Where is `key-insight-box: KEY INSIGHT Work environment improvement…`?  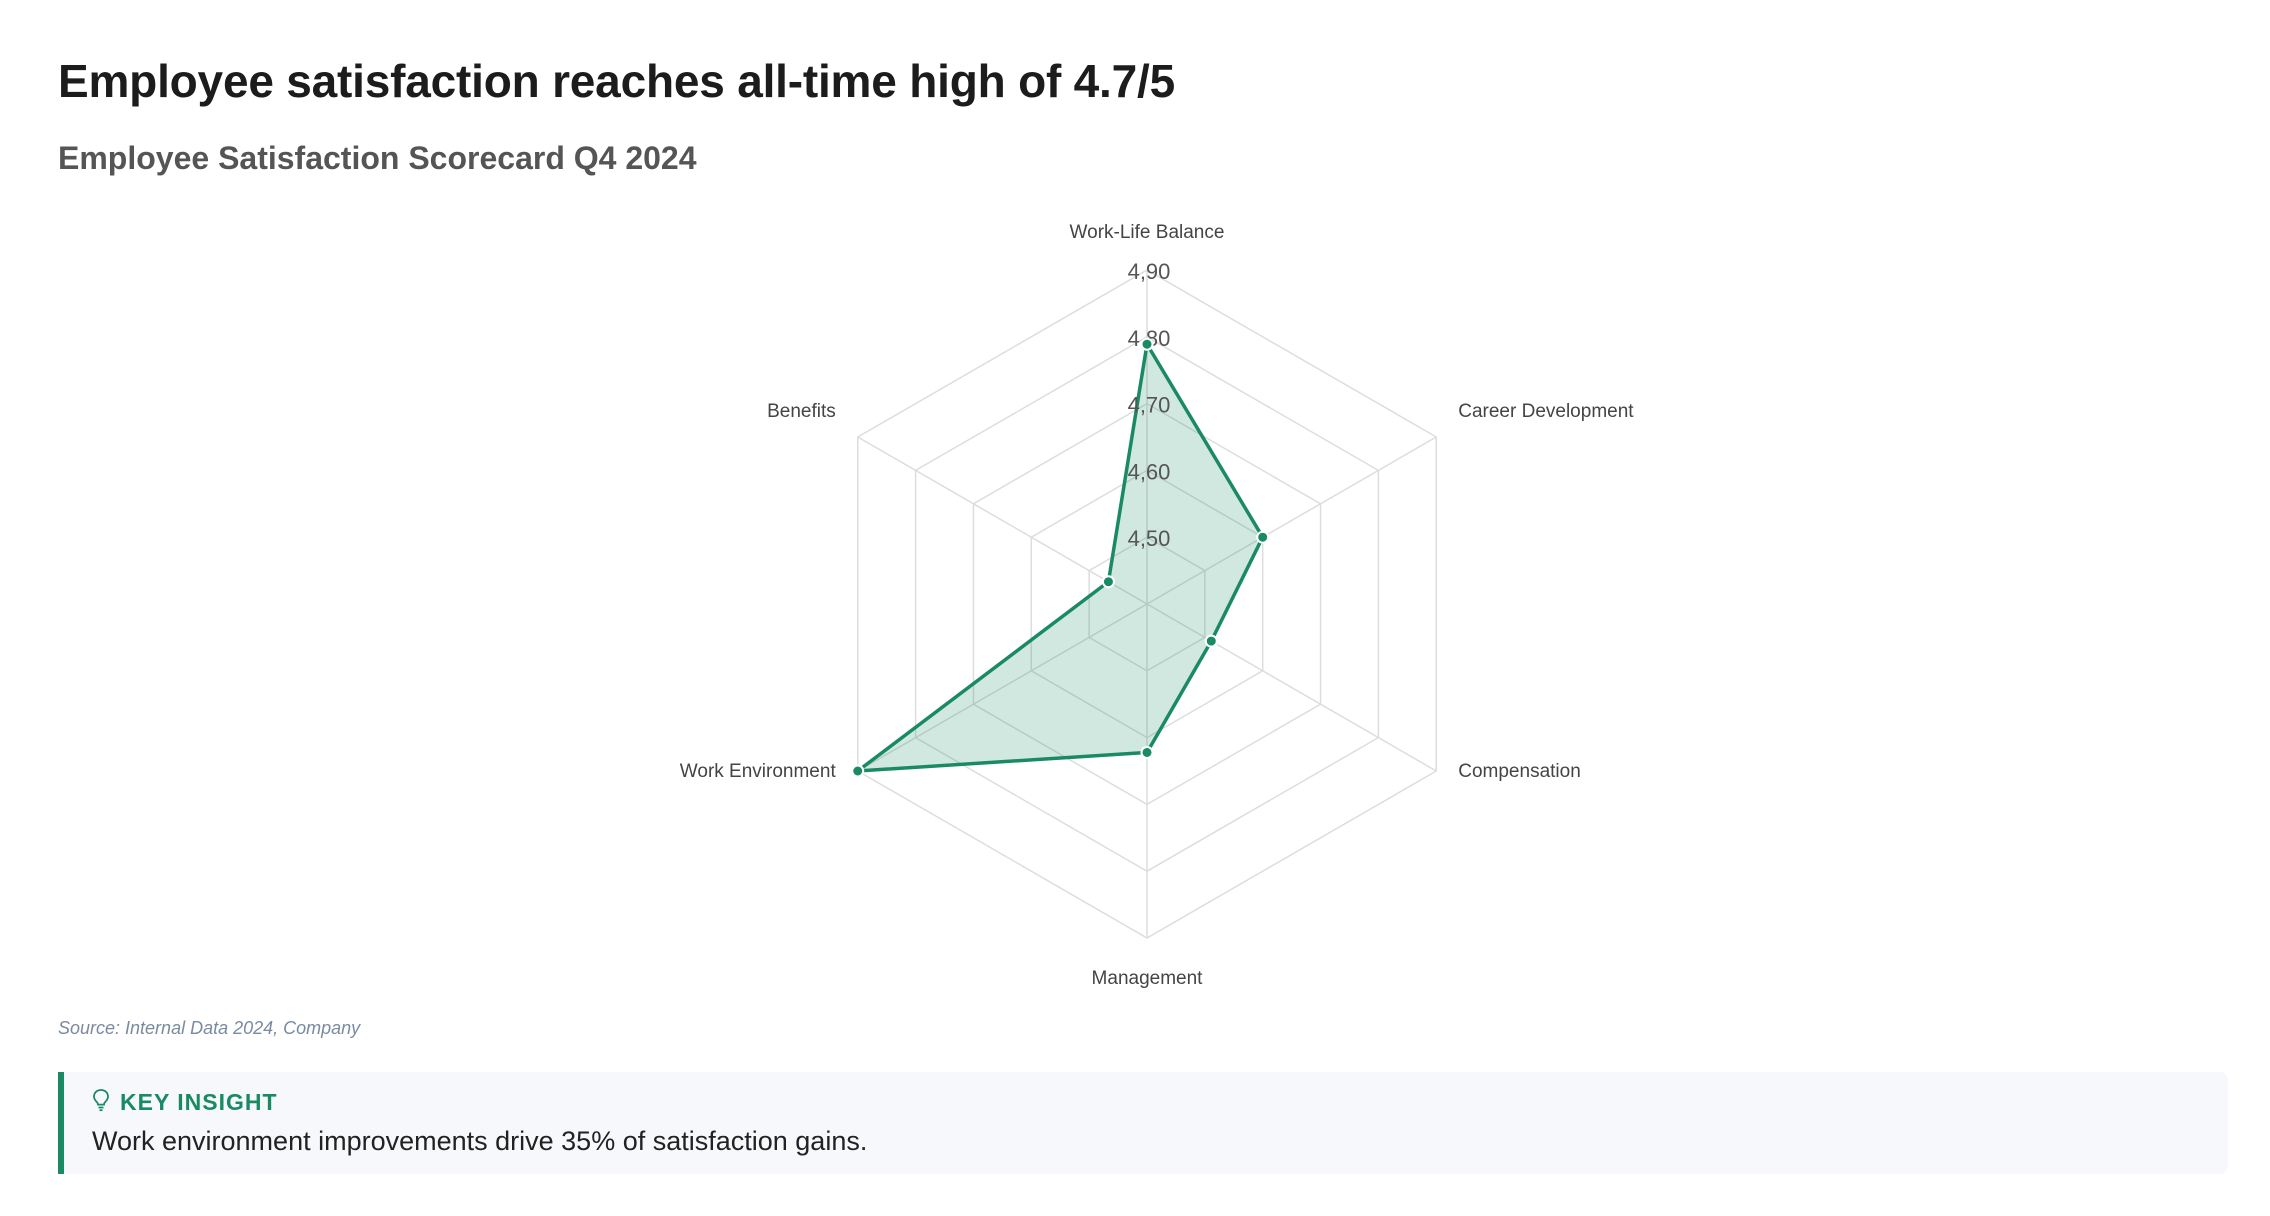
key-insight-box: KEY INSIGHT Work environment improvement… is located at coordinates (1143, 1123).